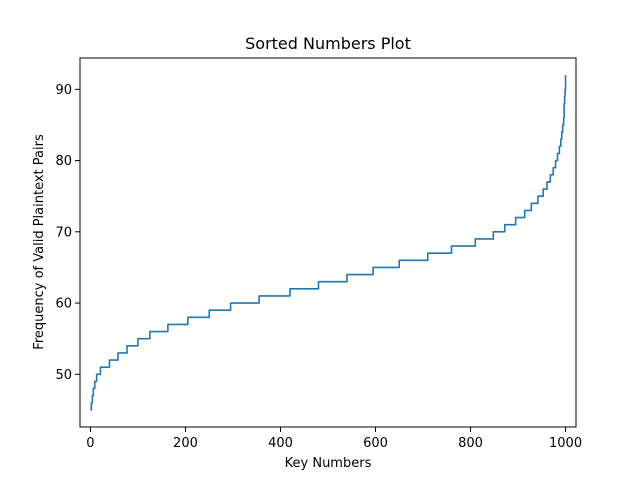 The height and width of the screenshot is (480, 640). I want to click on x-tick-label: 400, so click(280, 443).